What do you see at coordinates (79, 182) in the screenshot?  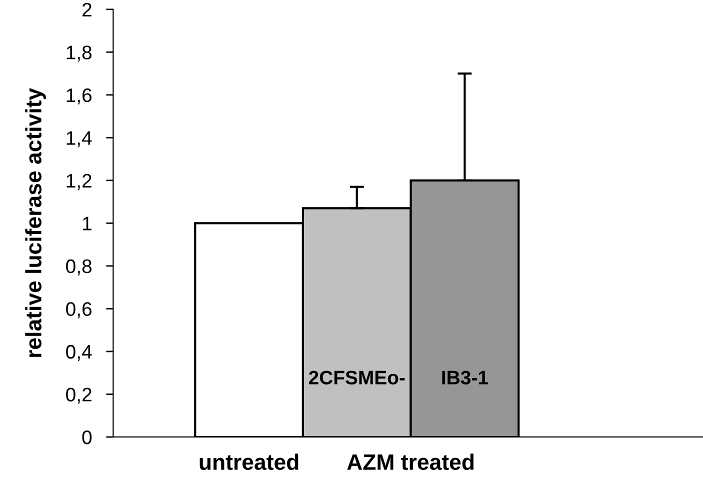 I see `y-tick-label: 1,2` at bounding box center [79, 182].